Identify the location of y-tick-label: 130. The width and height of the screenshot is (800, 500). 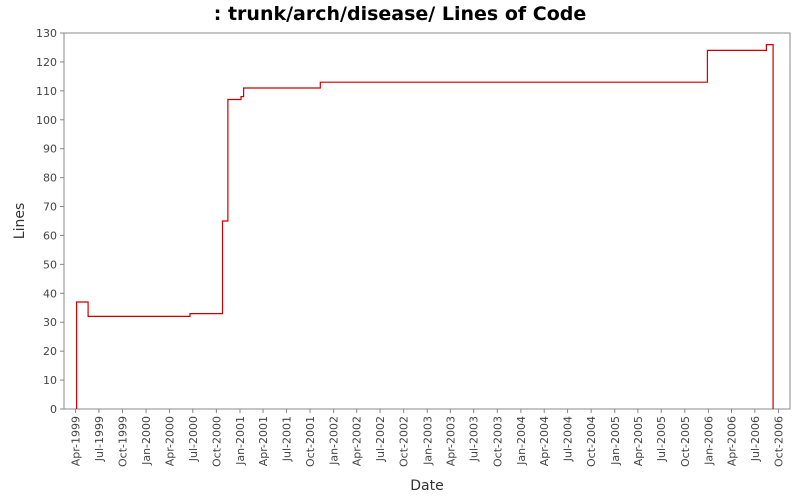
(46, 33).